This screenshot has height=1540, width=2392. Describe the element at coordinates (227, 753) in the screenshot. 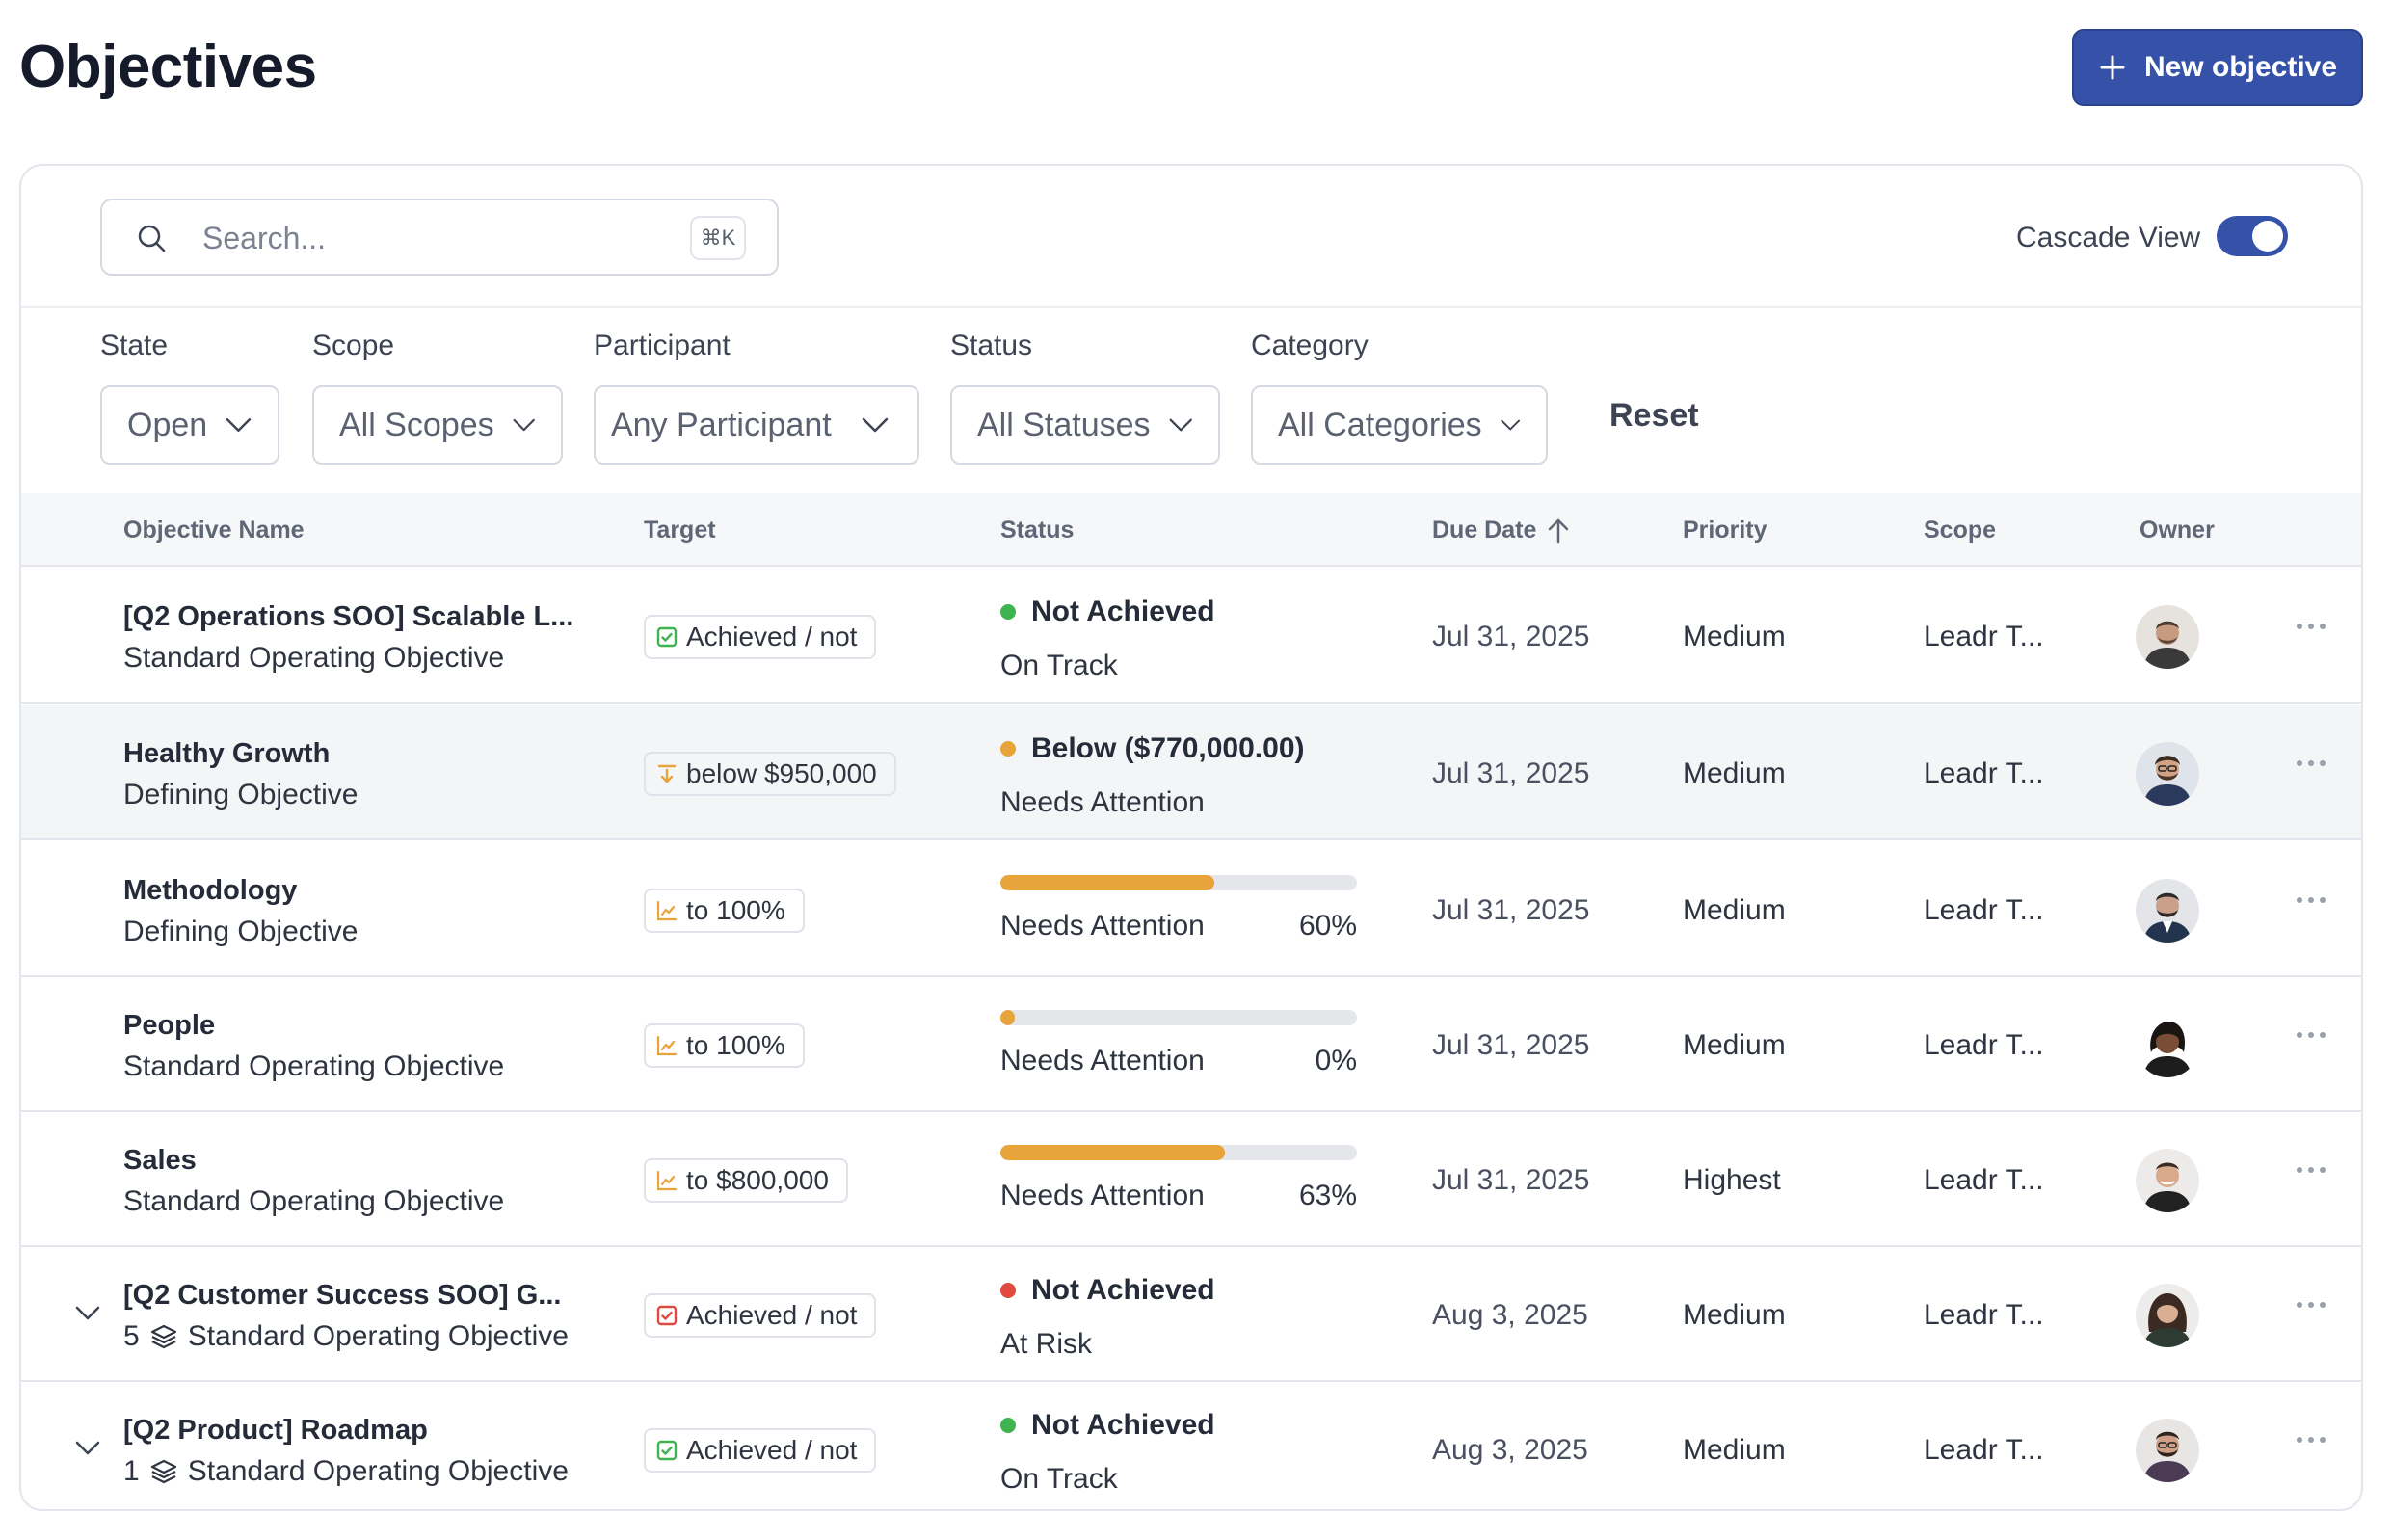

I see `objective-name: Healthy Growth` at that location.